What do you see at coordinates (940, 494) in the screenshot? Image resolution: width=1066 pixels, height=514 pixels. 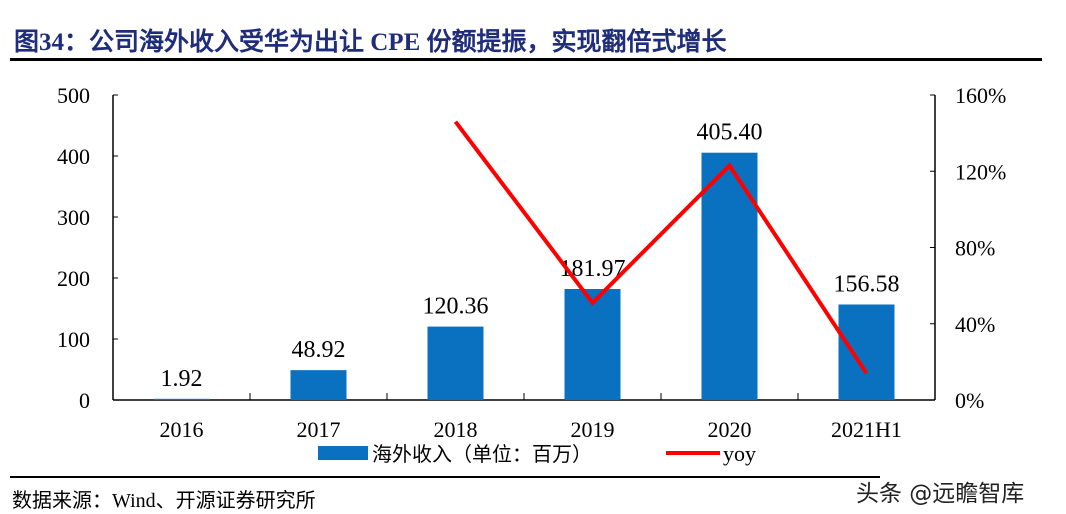 I see `watermark: 头条 @远瞻智库` at bounding box center [940, 494].